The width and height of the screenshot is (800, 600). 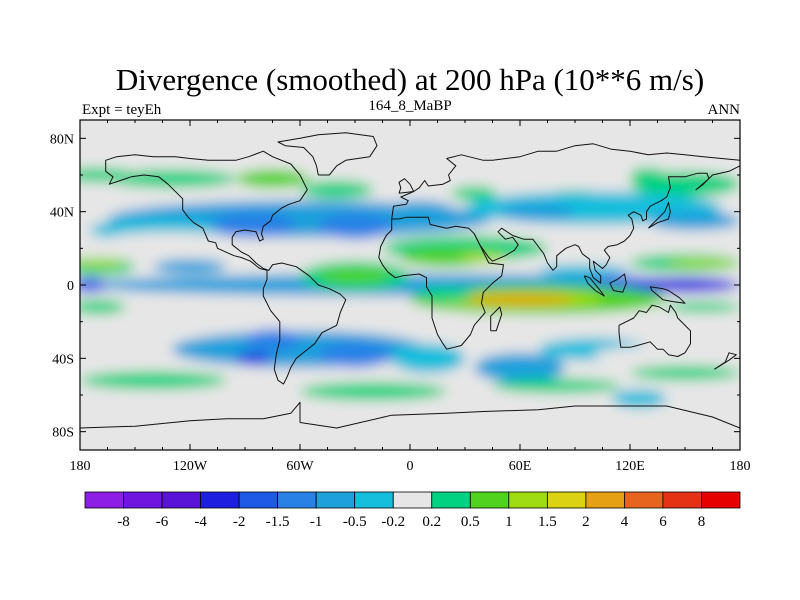 I want to click on colorbar-label: -1, so click(x=316, y=522).